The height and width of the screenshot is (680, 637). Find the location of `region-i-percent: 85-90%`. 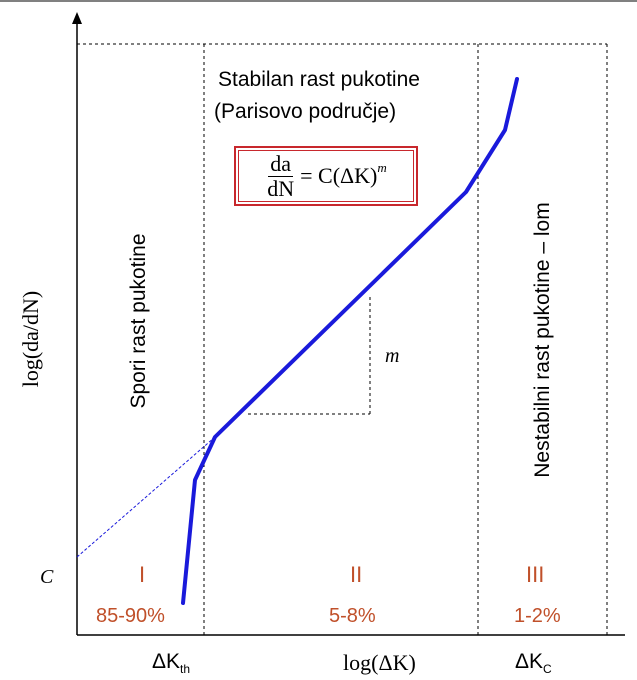

region-i-percent: 85-90% is located at coordinates (130, 616).